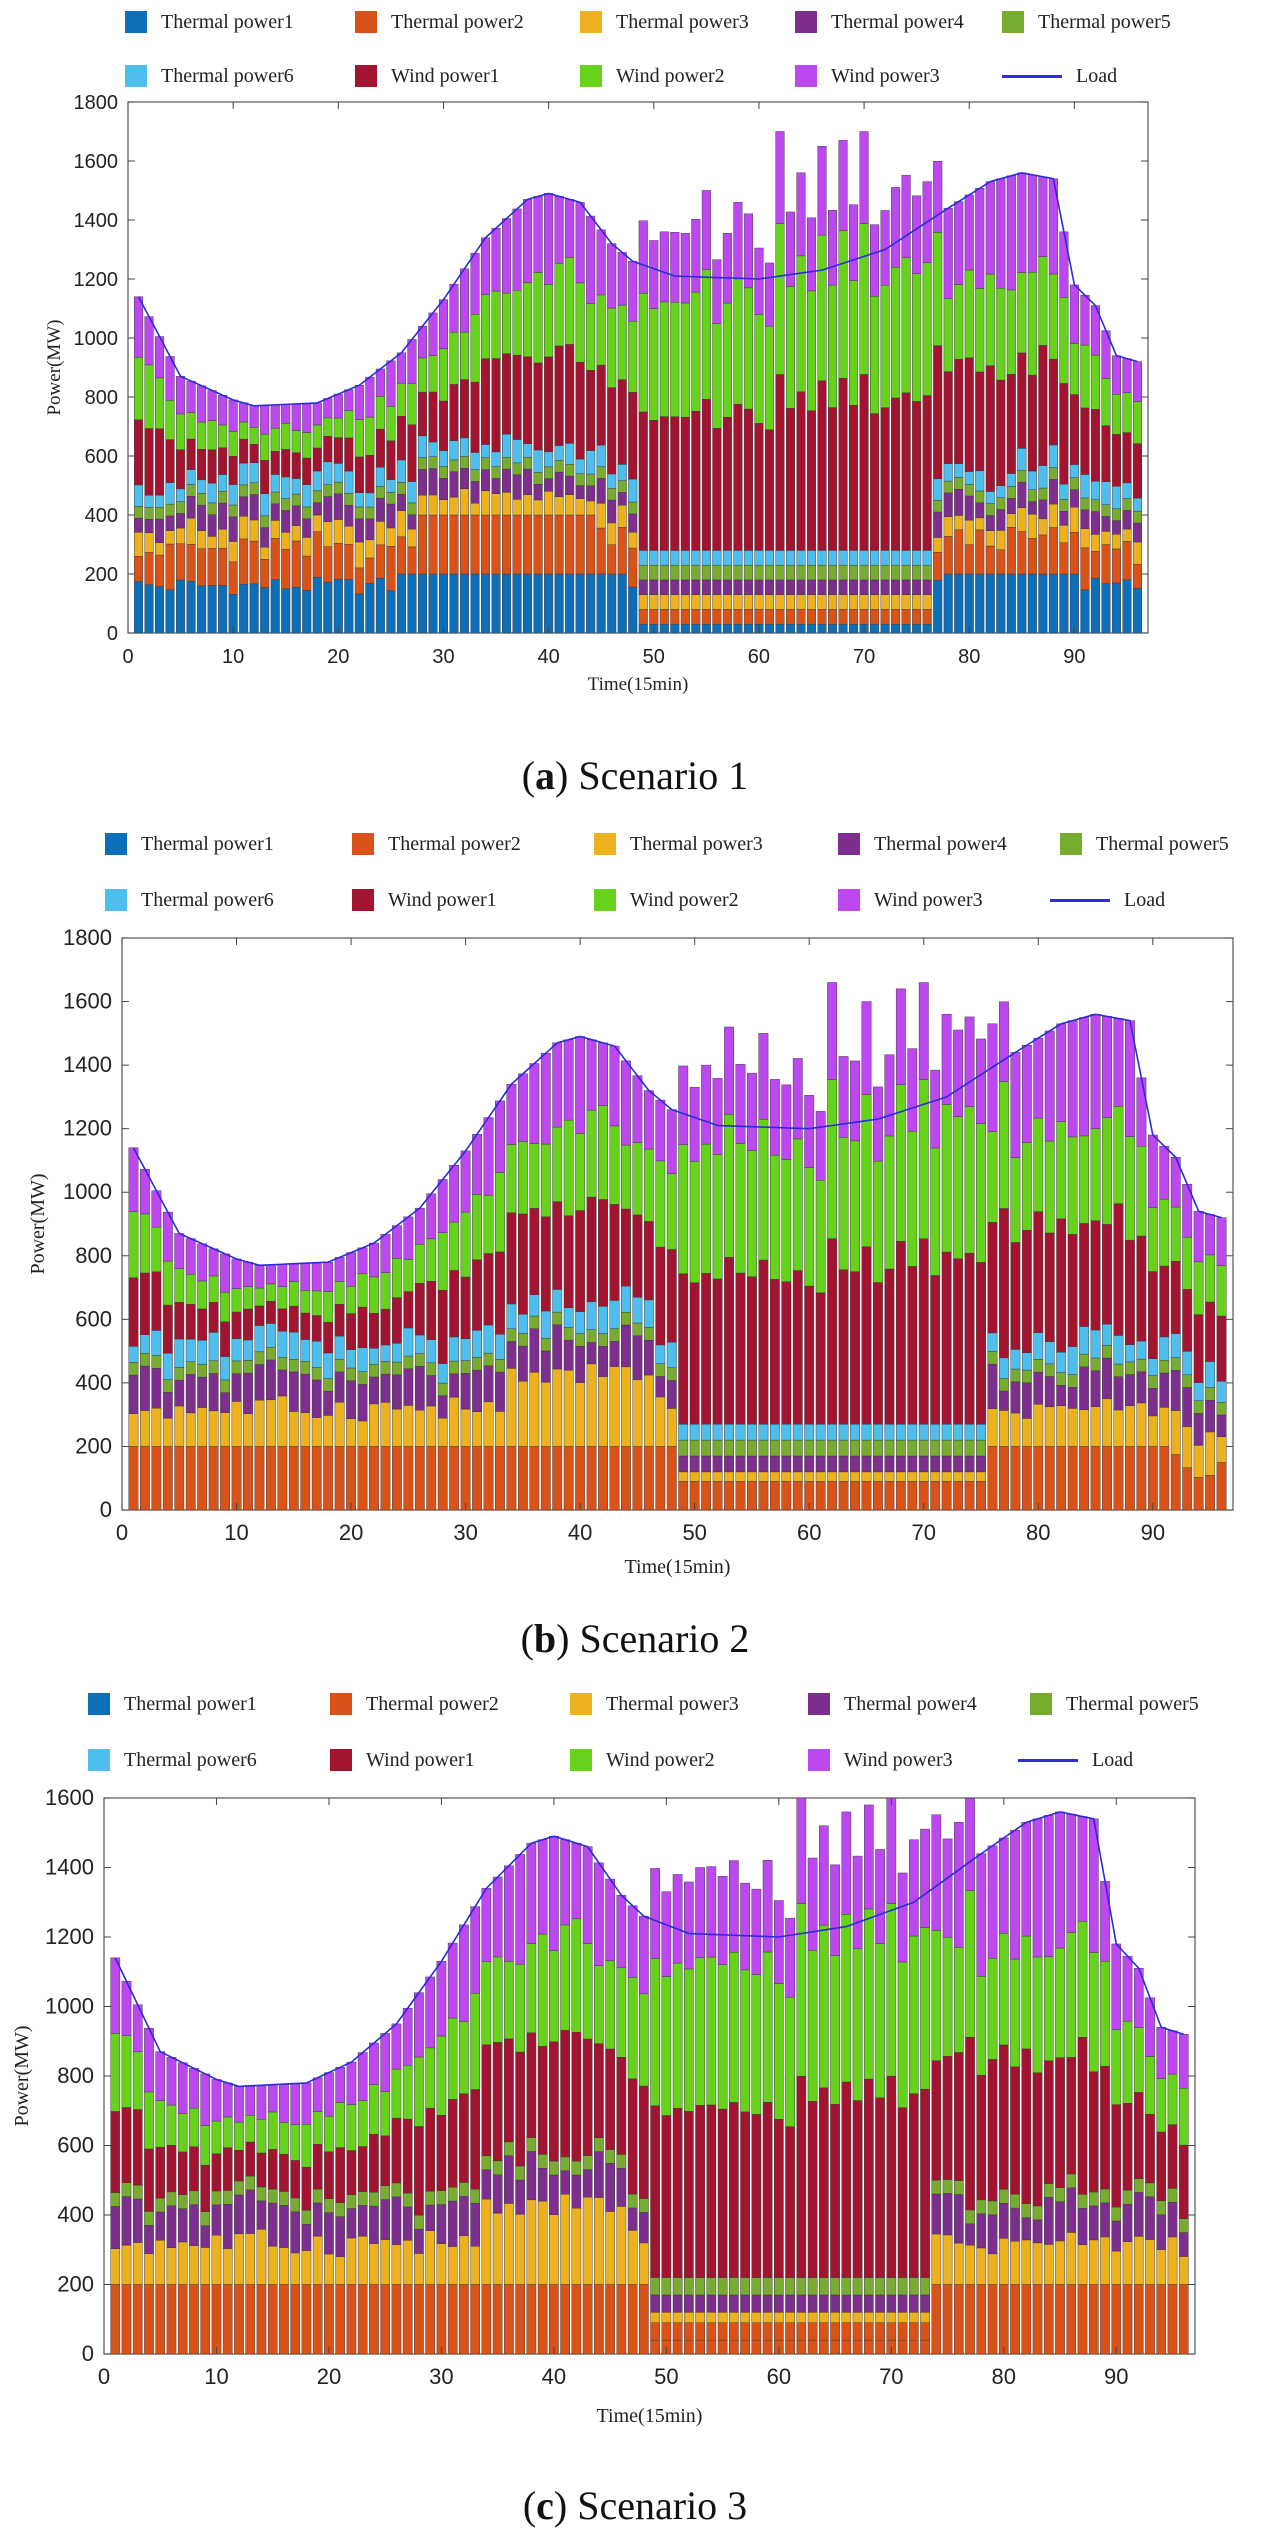 This screenshot has height=2534, width=1270. Describe the element at coordinates (948, 603) in the screenshot. I see `bar-thermal1-t78` at that location.